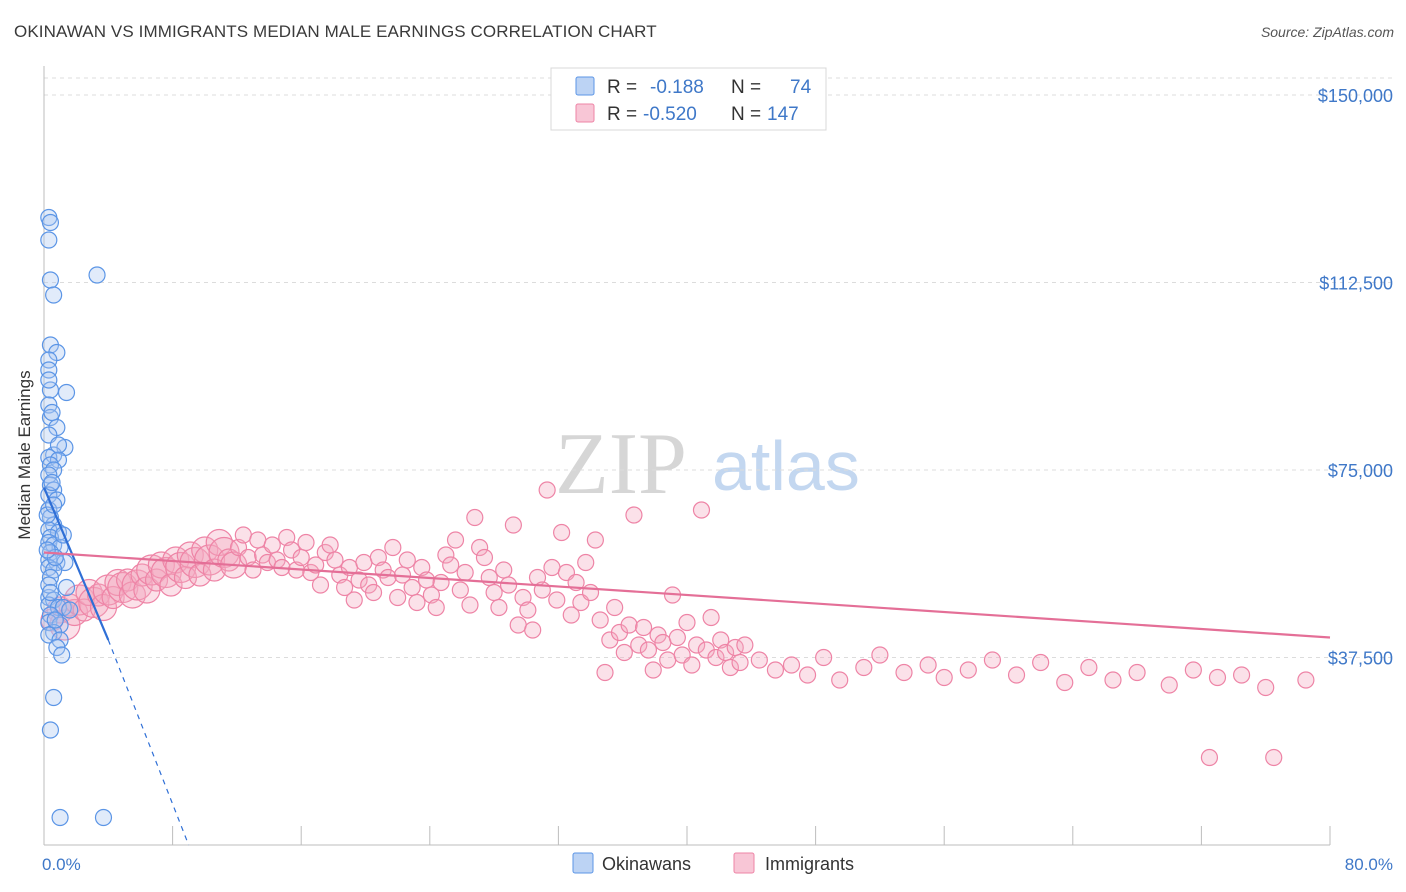 This screenshot has width=1406, height=892. Describe the element at coordinates (24, 454) in the screenshot. I see `y-axis-label: Median Male Earnings` at that location.